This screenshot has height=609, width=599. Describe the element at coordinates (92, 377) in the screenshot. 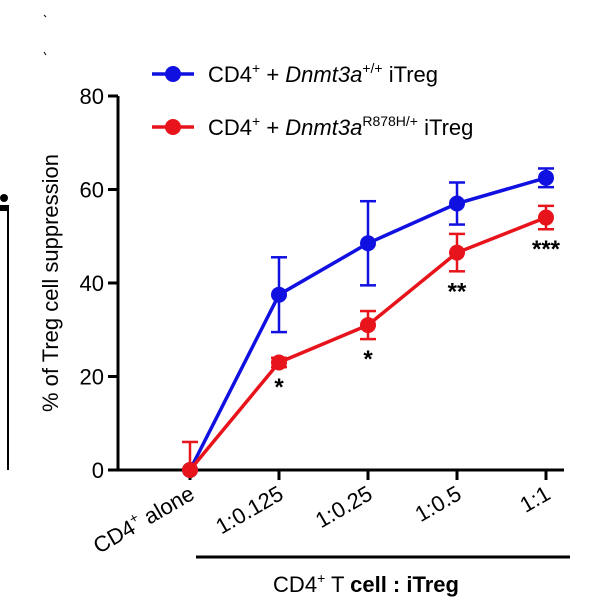

I see `y-tick-label: 20` at that location.